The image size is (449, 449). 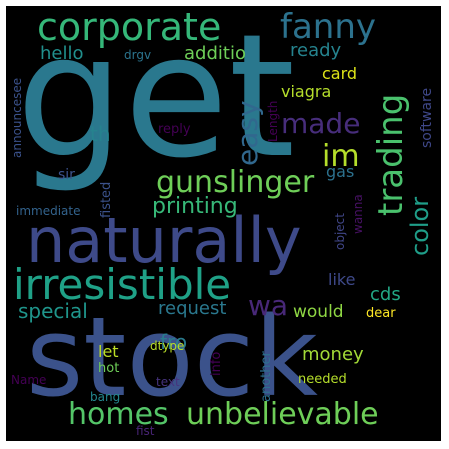 What do you see at coordinates (318, 312) in the screenshot?
I see `word-would: would` at bounding box center [318, 312].